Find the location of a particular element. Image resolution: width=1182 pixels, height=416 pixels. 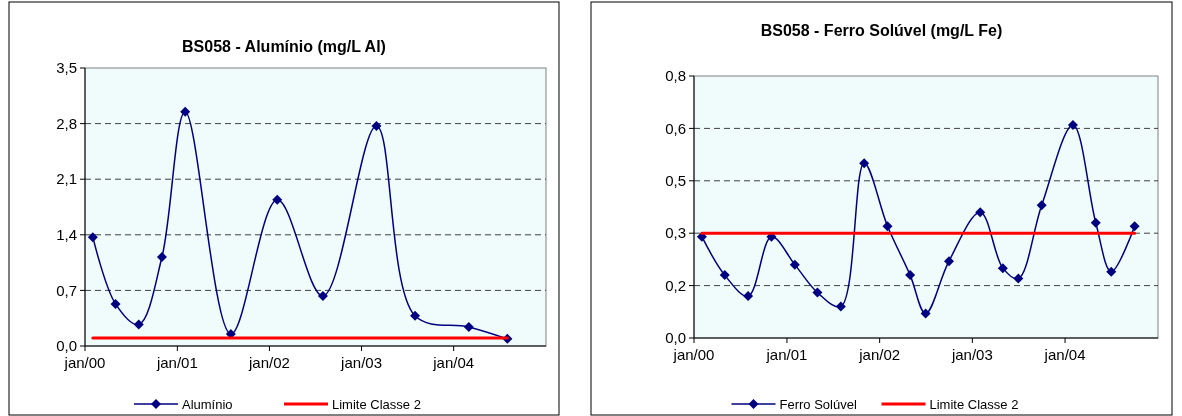

y-tick-label: 0,6 is located at coordinates (675, 128).